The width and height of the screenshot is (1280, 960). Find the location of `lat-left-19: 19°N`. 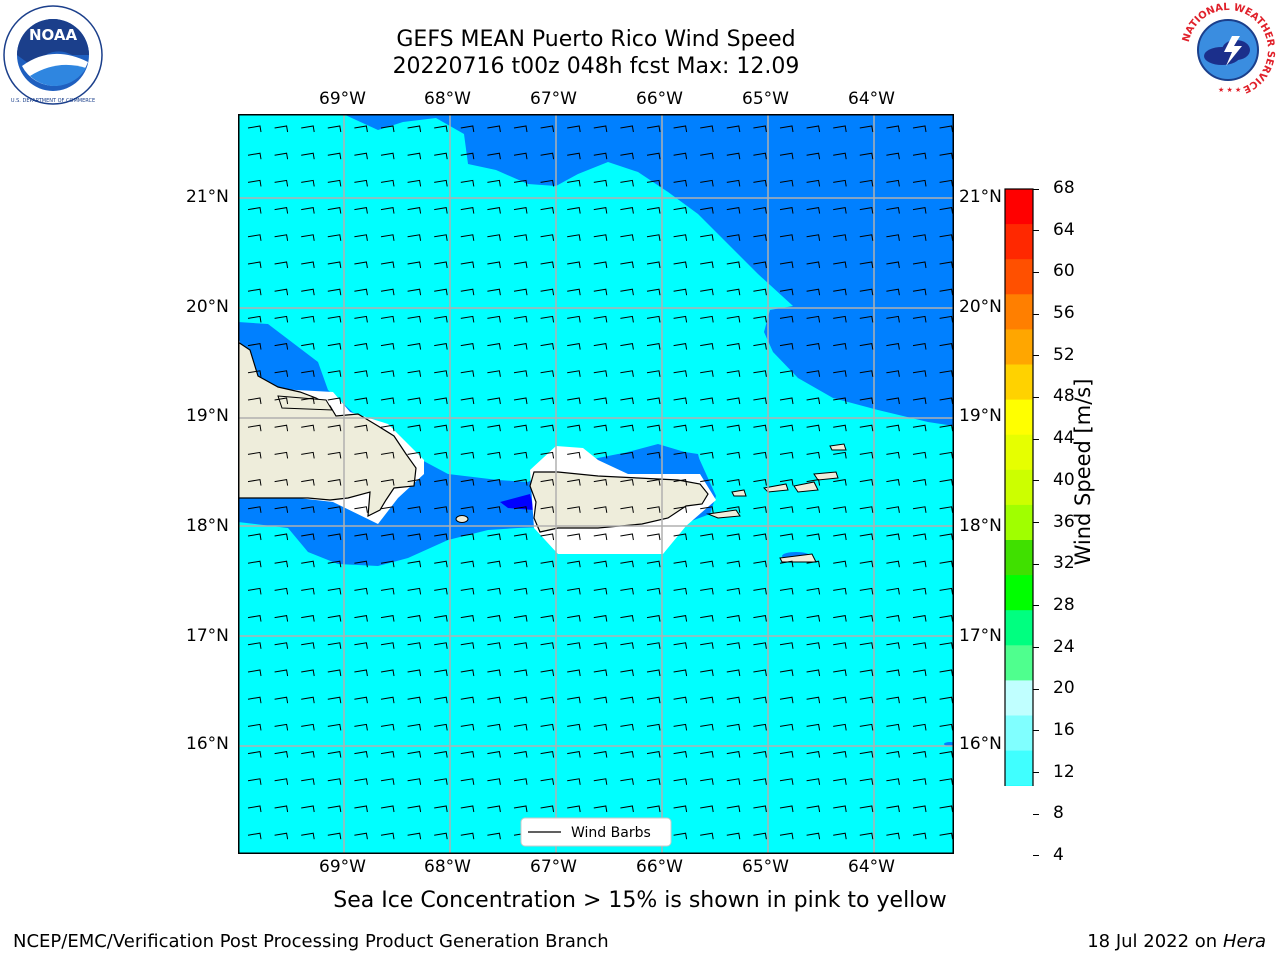

lat-left-19: 19°N is located at coordinates (207, 416).